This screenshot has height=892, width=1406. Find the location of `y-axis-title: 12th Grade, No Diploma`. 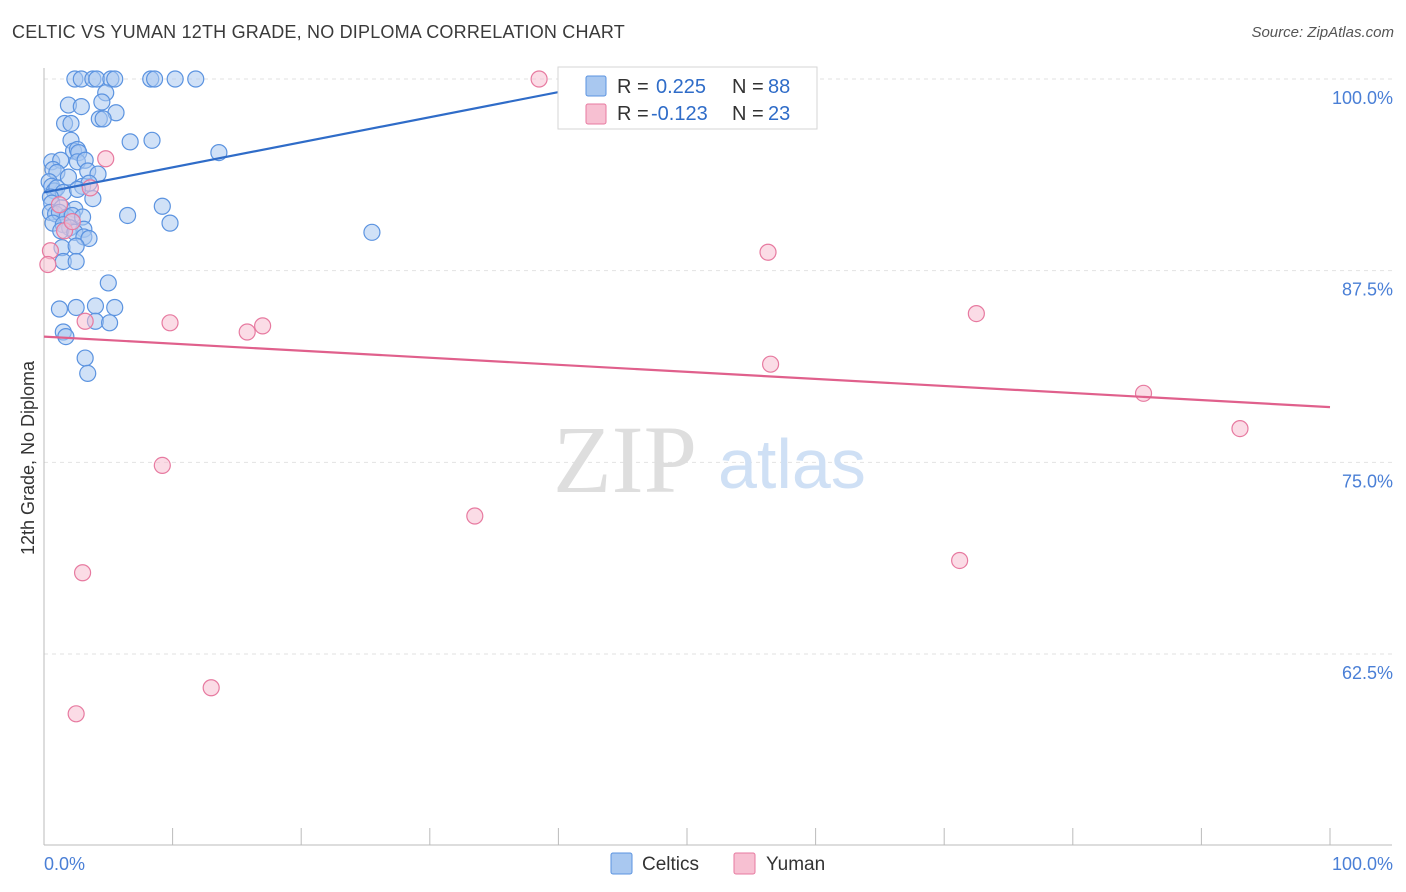

y-axis-title: 12th Grade, No Diploma is located at coordinates (28, 457).